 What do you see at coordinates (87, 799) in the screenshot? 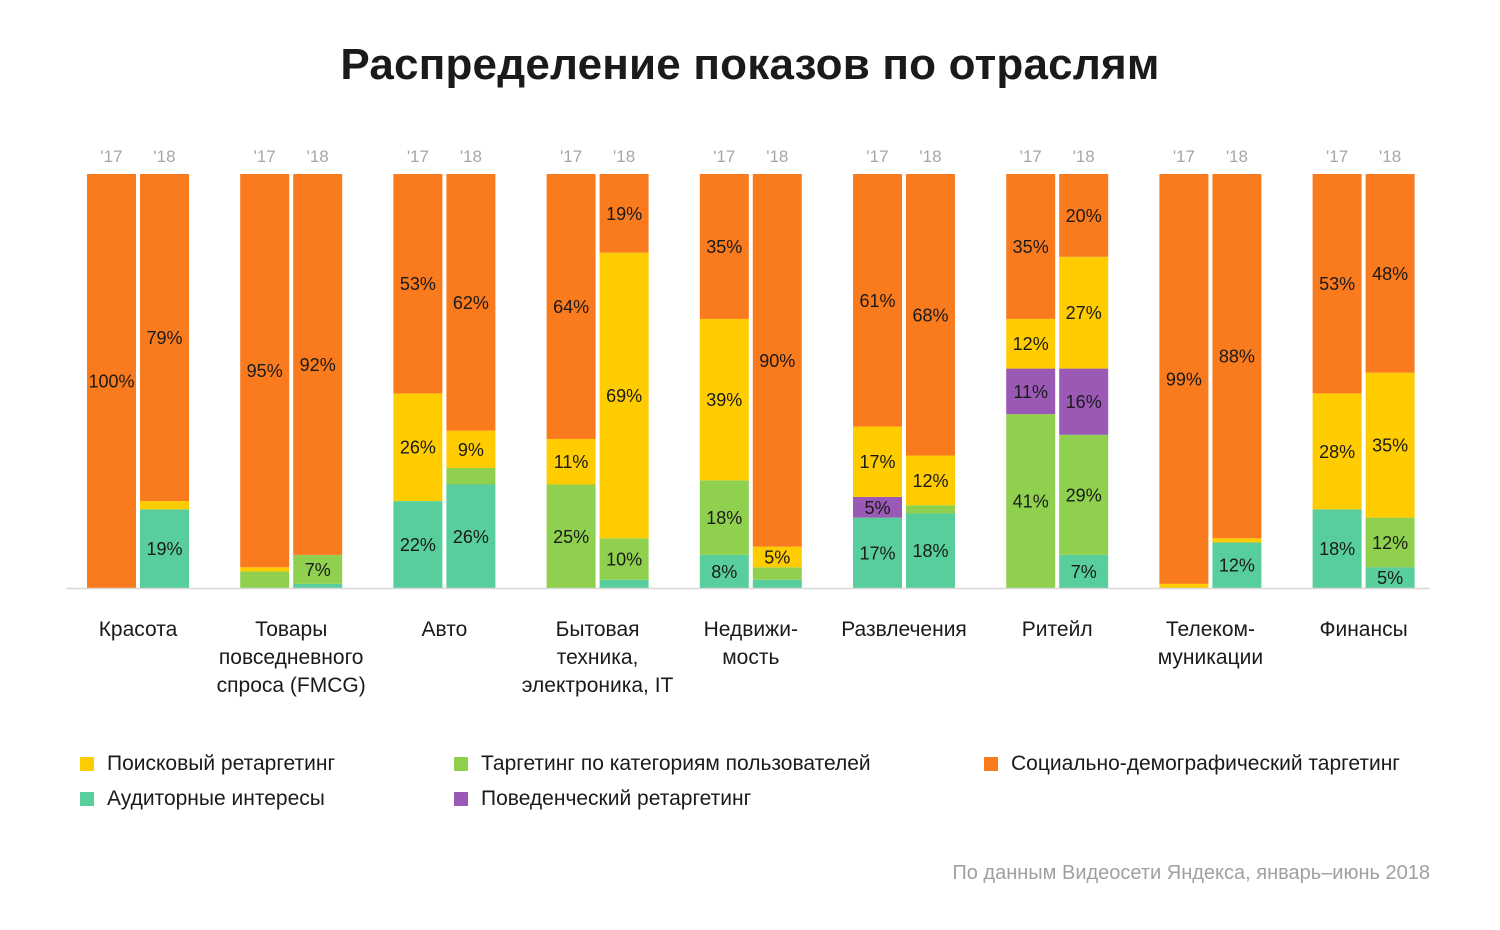
I see `legend-swatch-audience-interests` at bounding box center [87, 799].